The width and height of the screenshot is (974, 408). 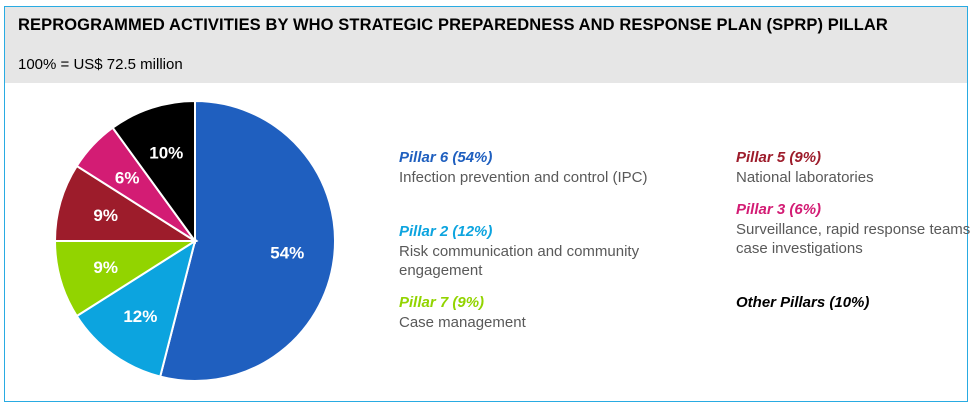 What do you see at coordinates (779, 209) in the screenshot?
I see `legend-pillar3-head: Pillar 3 (6%)` at bounding box center [779, 209].